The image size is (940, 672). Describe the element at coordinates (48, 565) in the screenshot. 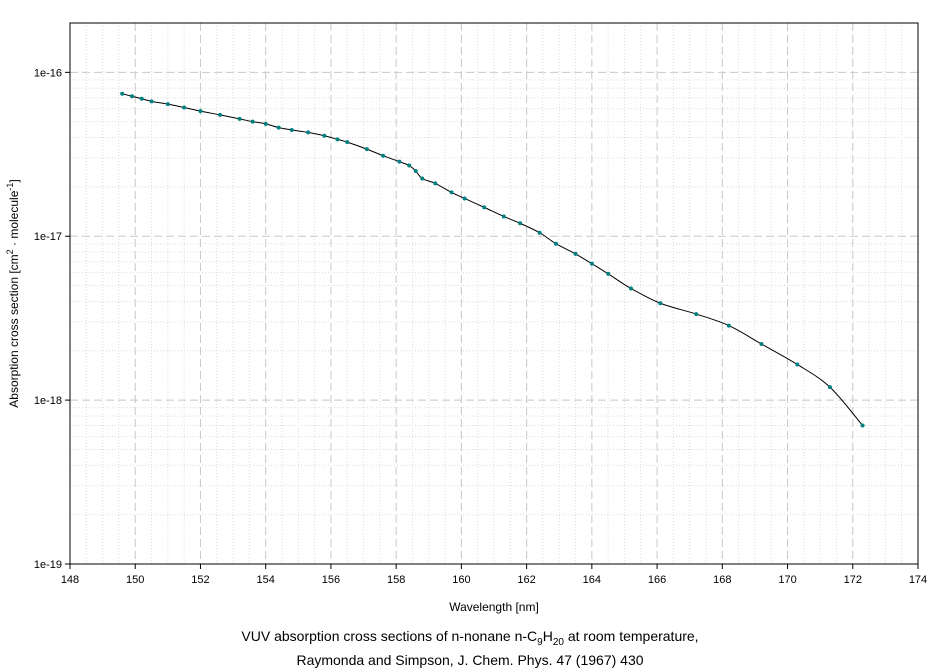

I see `y-tick-label: 1e-19` at that location.